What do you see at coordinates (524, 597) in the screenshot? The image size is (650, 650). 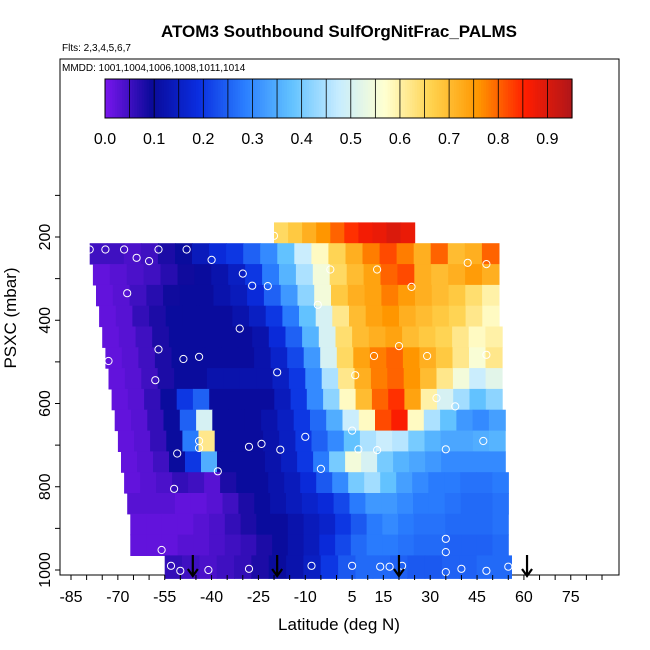 I see `x-tick-label: 60` at bounding box center [524, 597].